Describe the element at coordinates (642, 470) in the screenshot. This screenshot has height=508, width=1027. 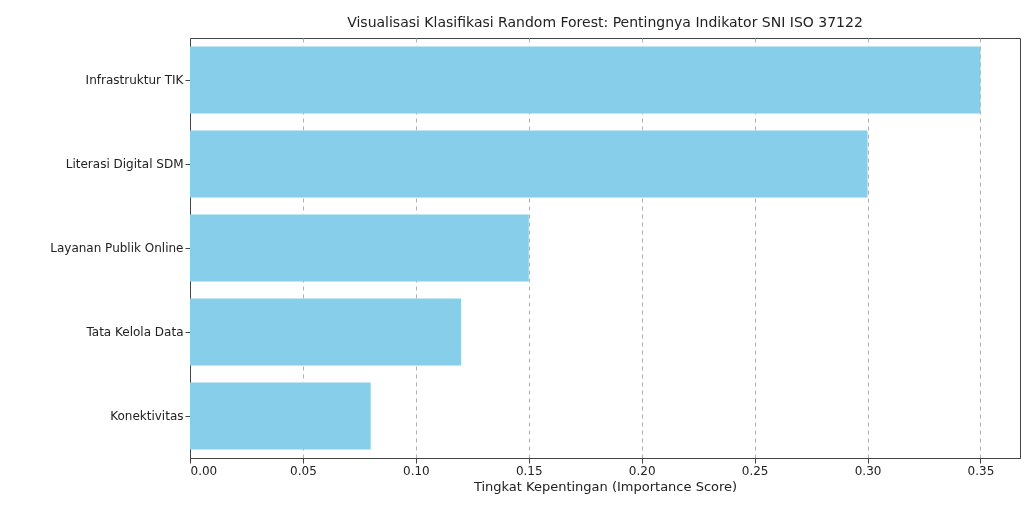
I see `x-tick-label: 0.20` at that location.